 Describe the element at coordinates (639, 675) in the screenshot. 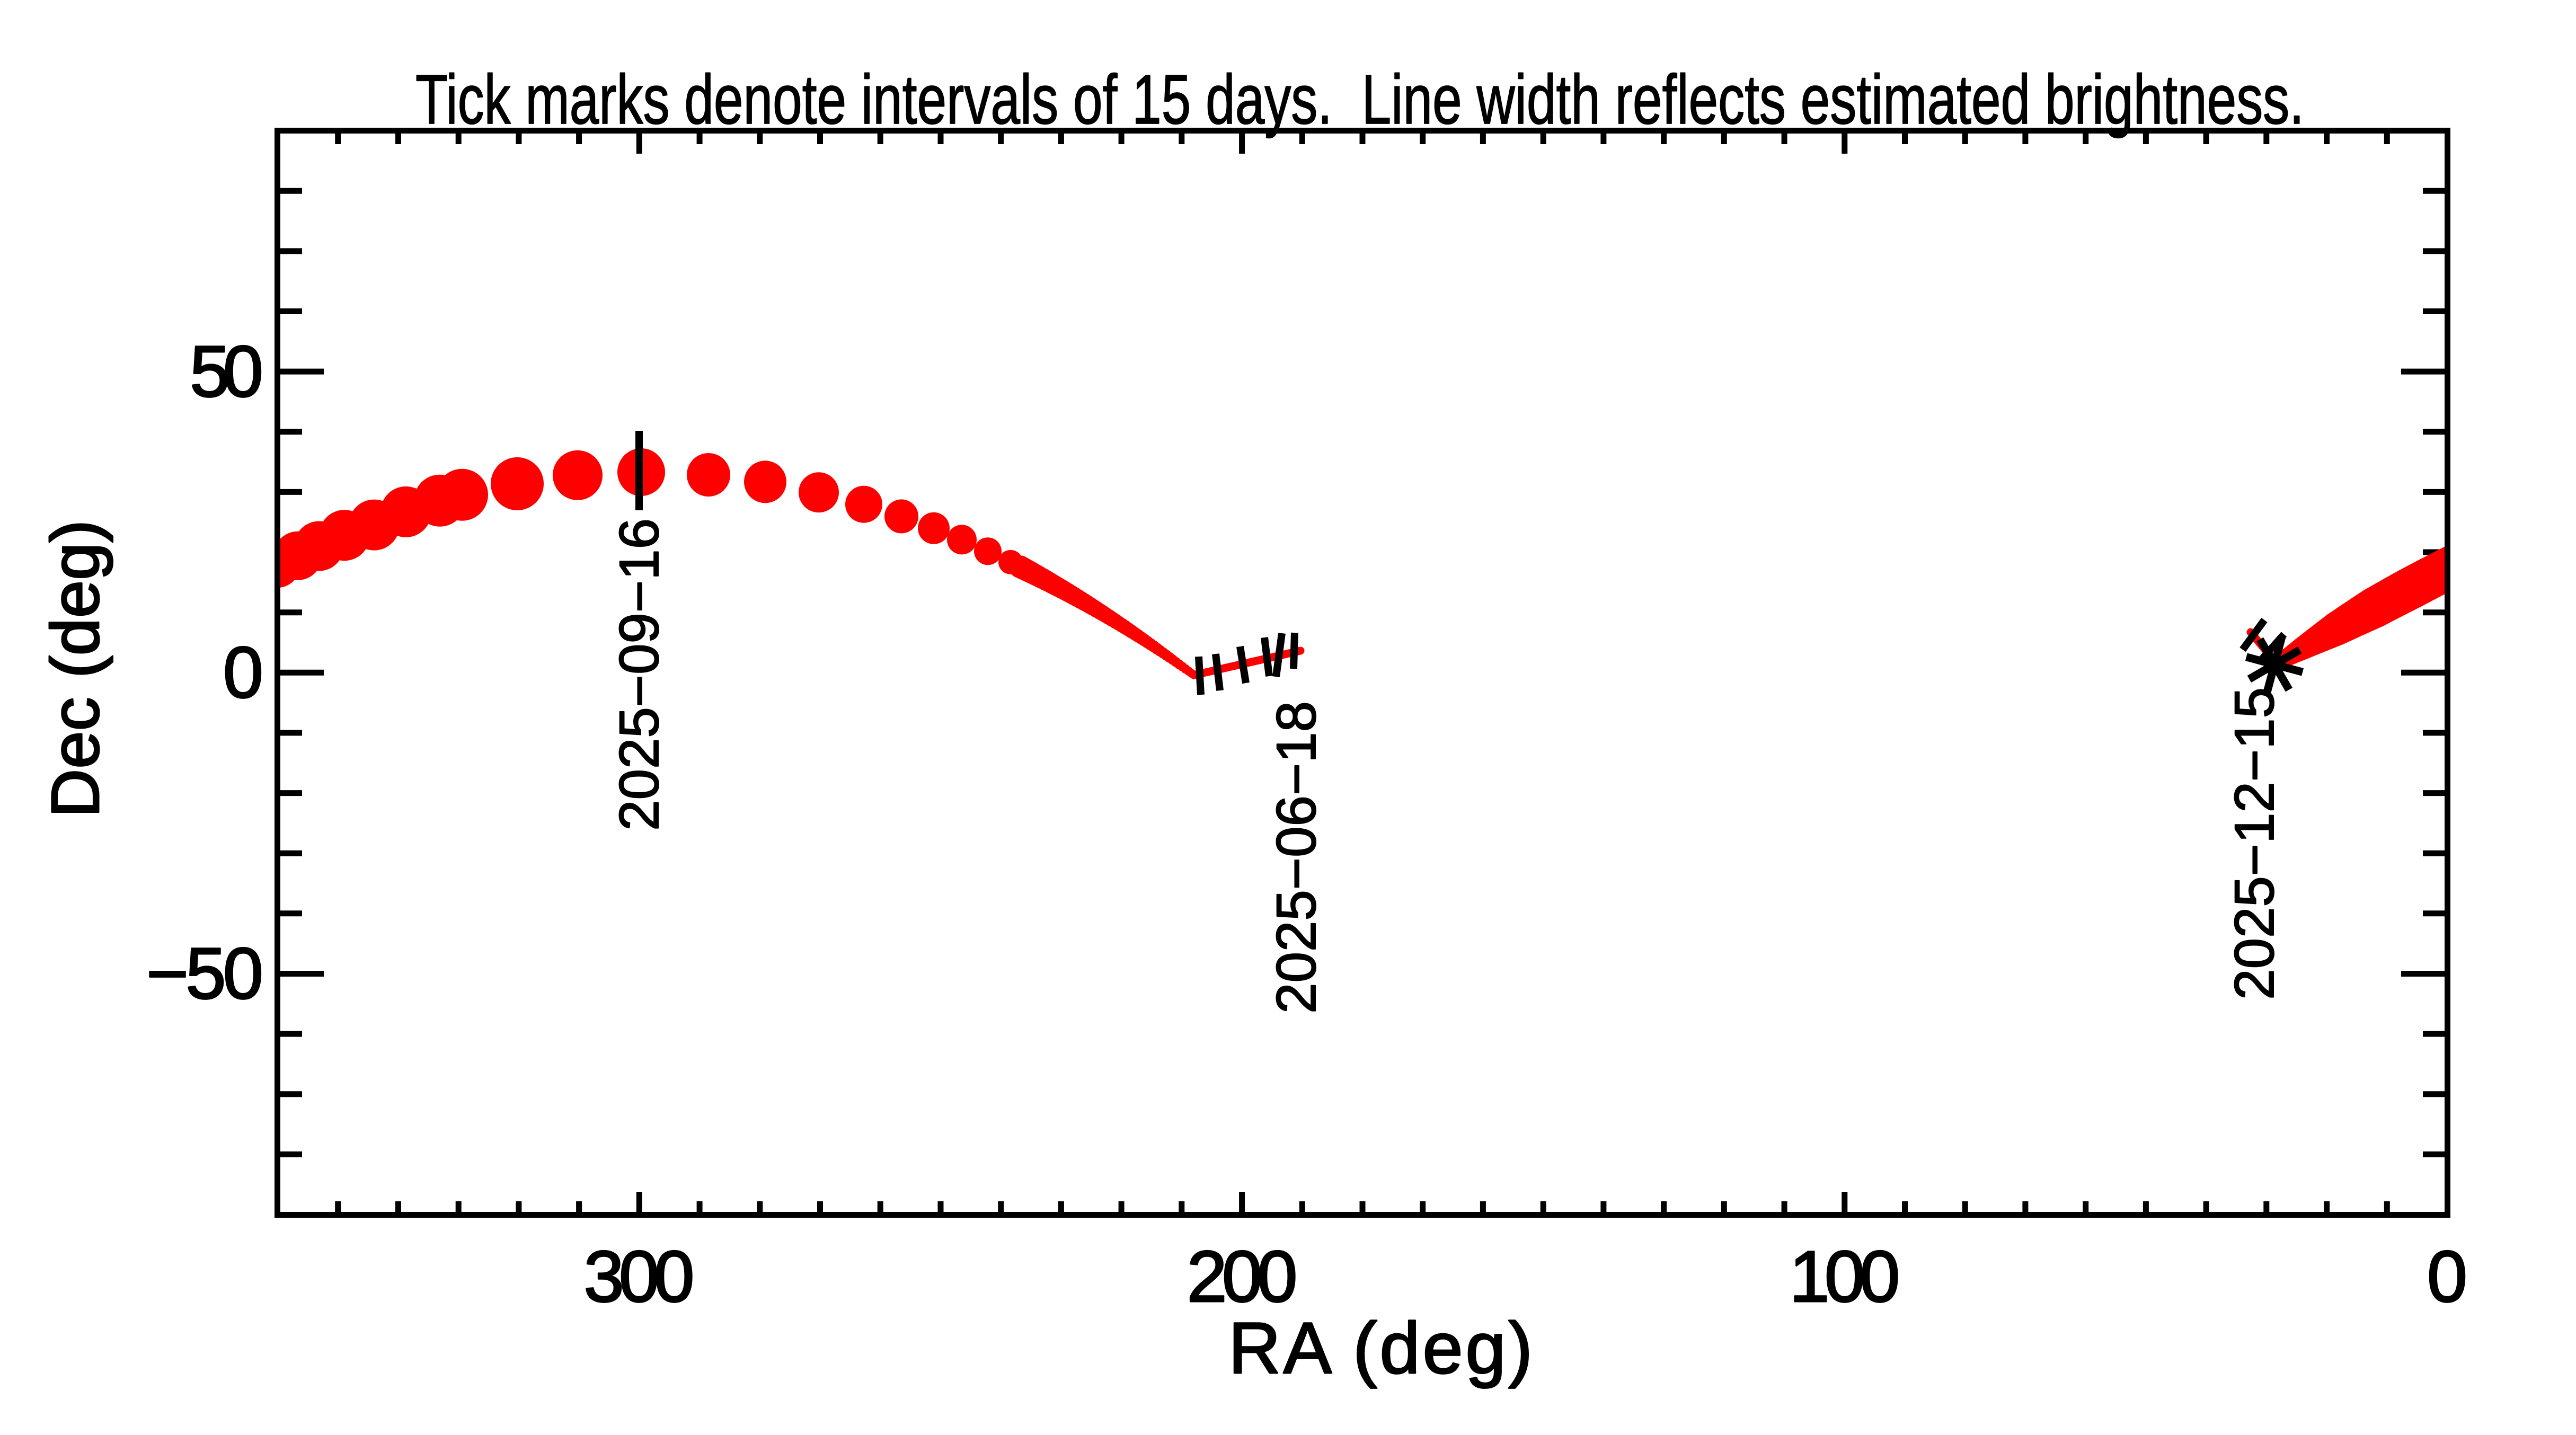

I see `svg-text: 2025−09−16` at that location.